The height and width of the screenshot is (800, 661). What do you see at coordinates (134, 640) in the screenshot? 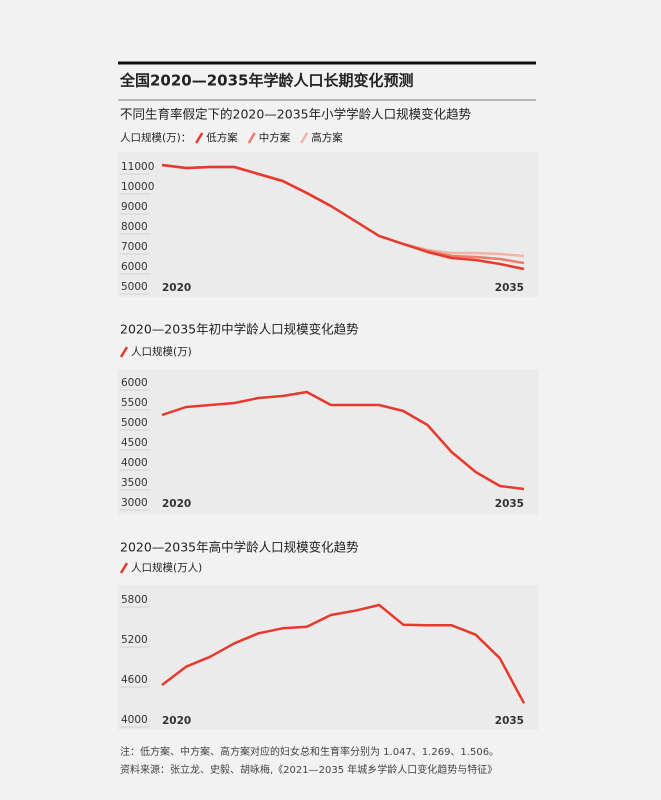
I see `y-tick-label: 5200` at bounding box center [134, 640].